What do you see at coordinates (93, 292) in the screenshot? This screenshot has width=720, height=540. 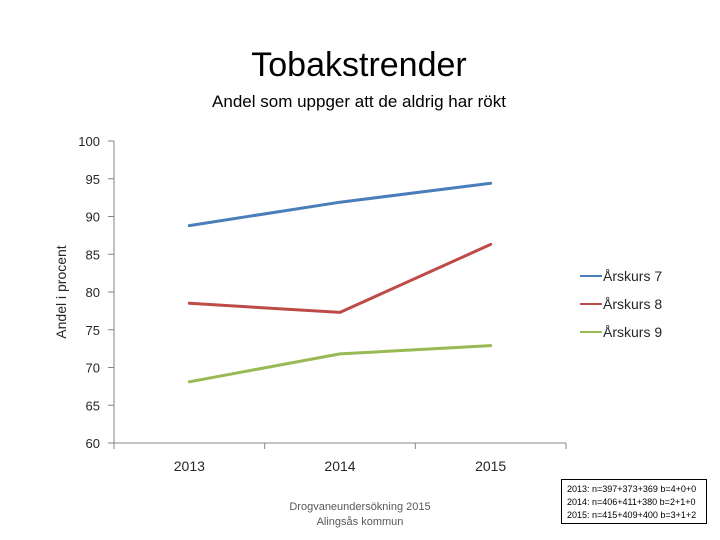 I see `y-tick-label: 80` at bounding box center [93, 292].